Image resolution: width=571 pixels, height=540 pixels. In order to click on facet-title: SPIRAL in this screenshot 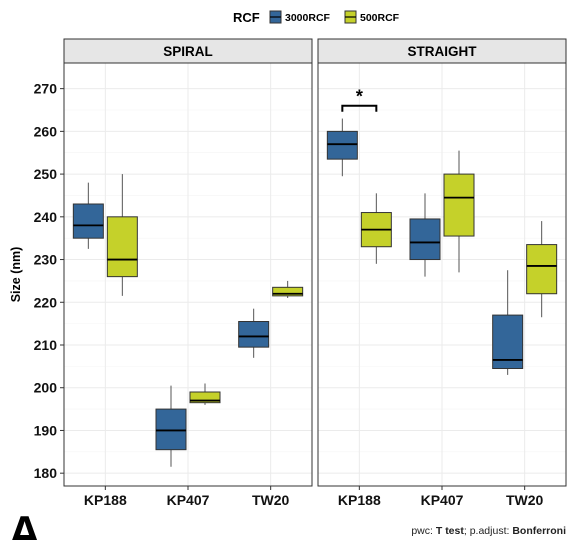, I will do `click(188, 51)`.